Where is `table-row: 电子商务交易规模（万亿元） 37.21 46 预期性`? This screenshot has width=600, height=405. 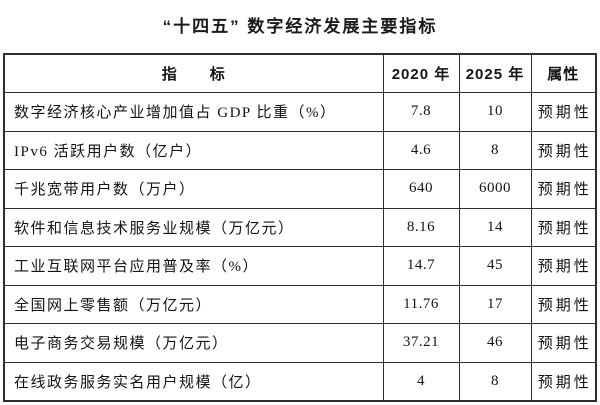 table-row: 电子商务交易规模（万亿元） 37.21 46 预期性 is located at coordinates (300, 343).